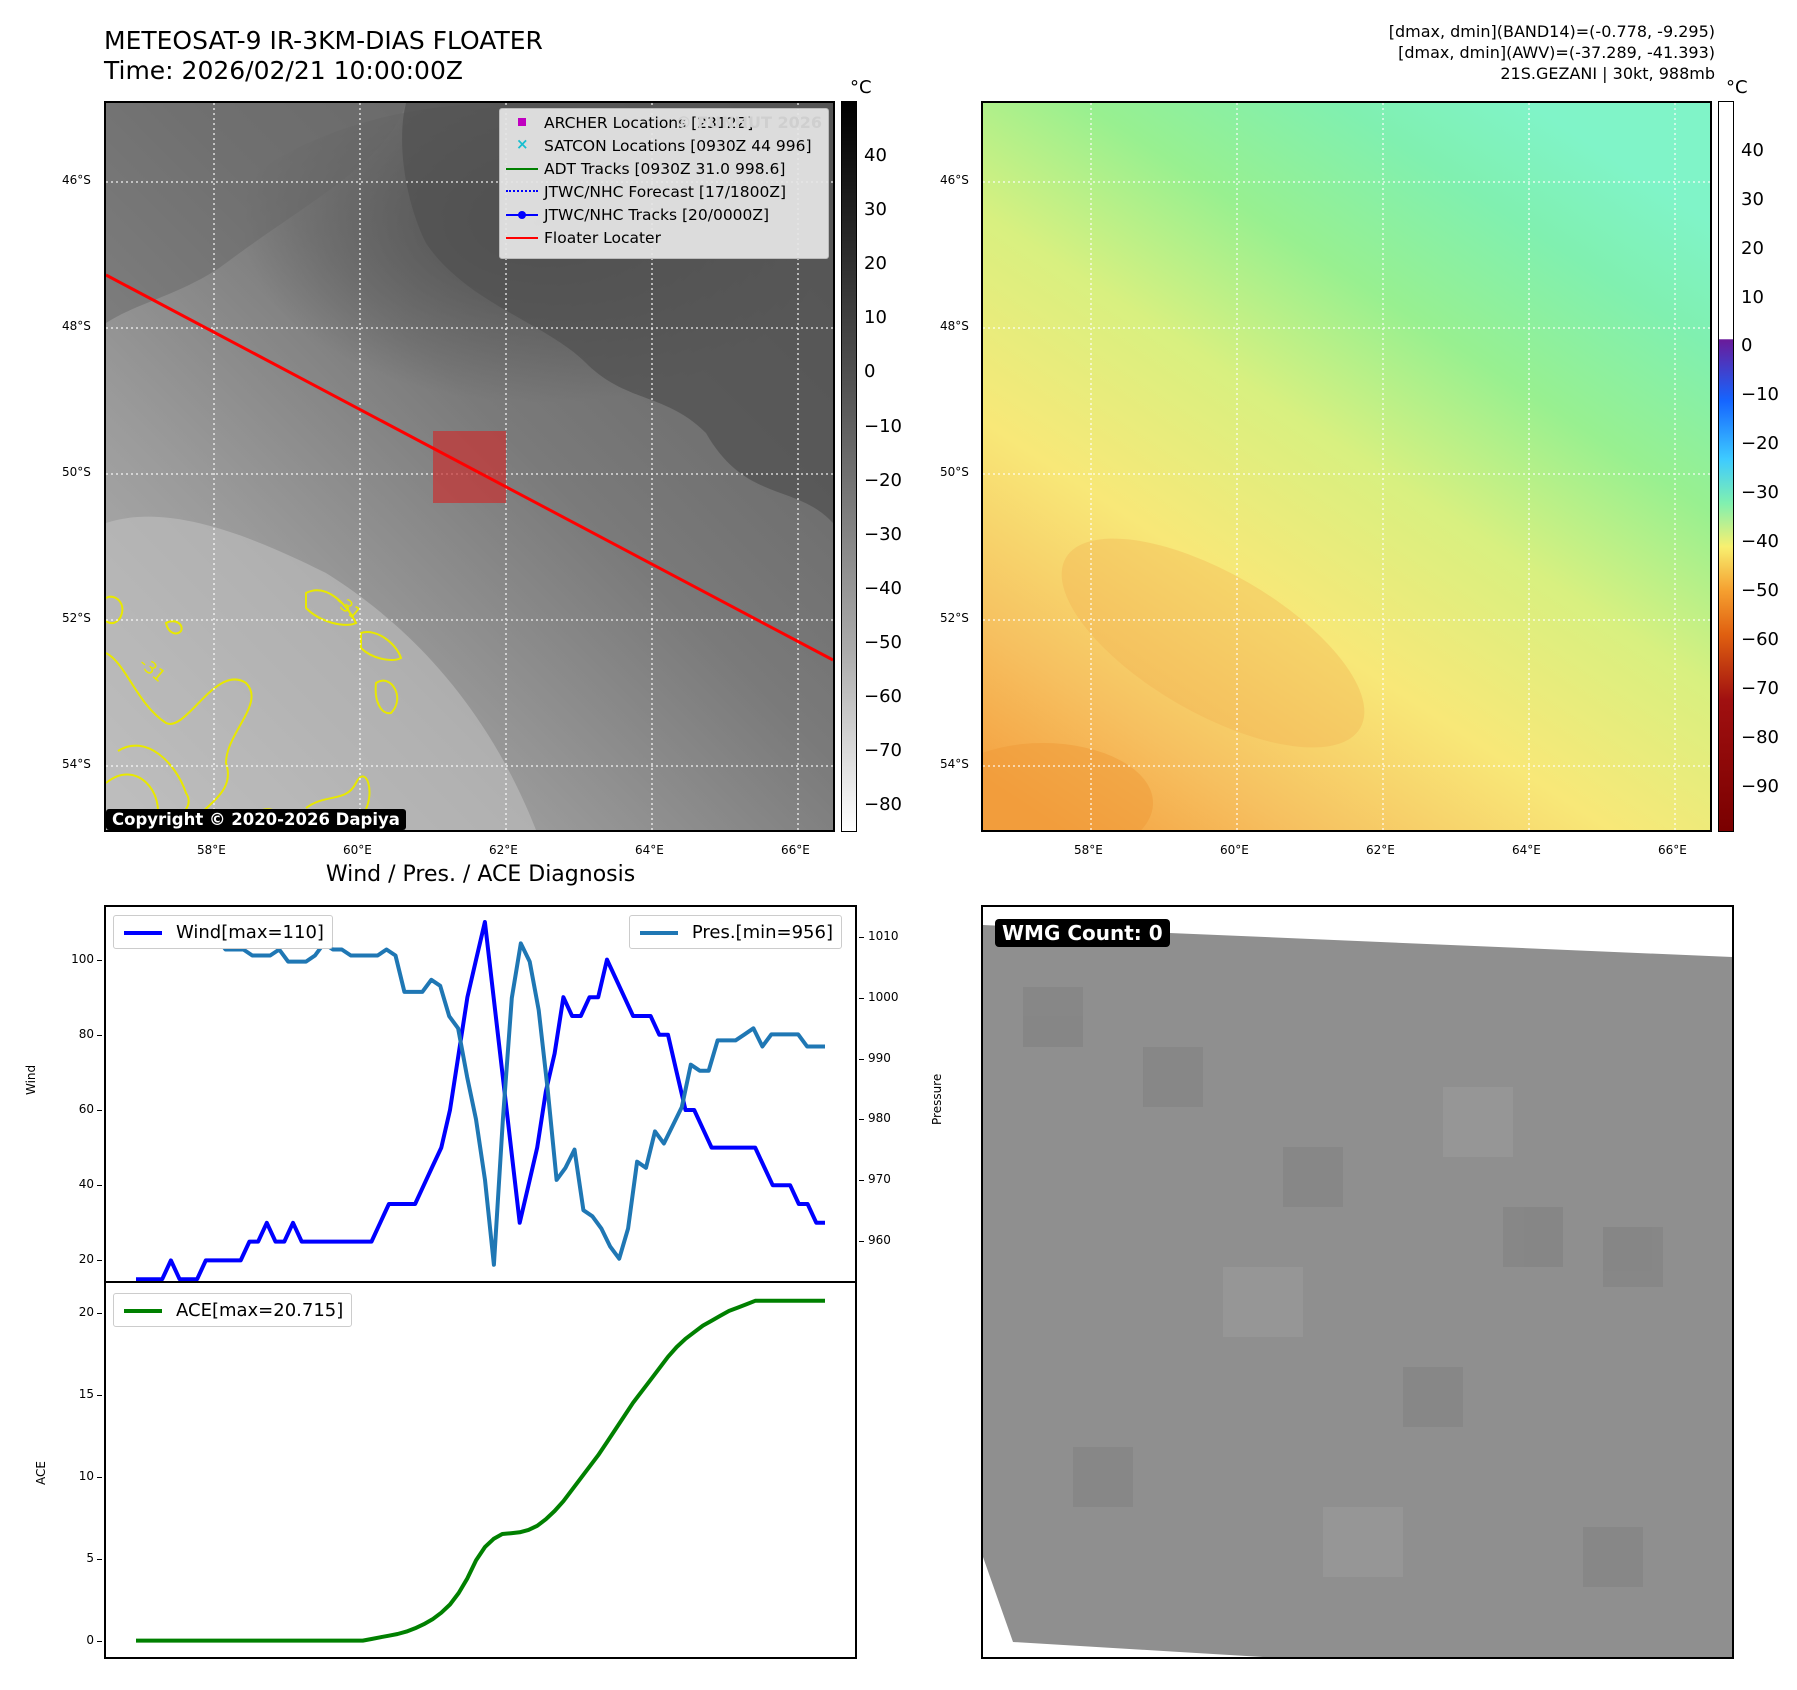  I want to click on wind-legend: Wind[max=110], so click(223, 932).